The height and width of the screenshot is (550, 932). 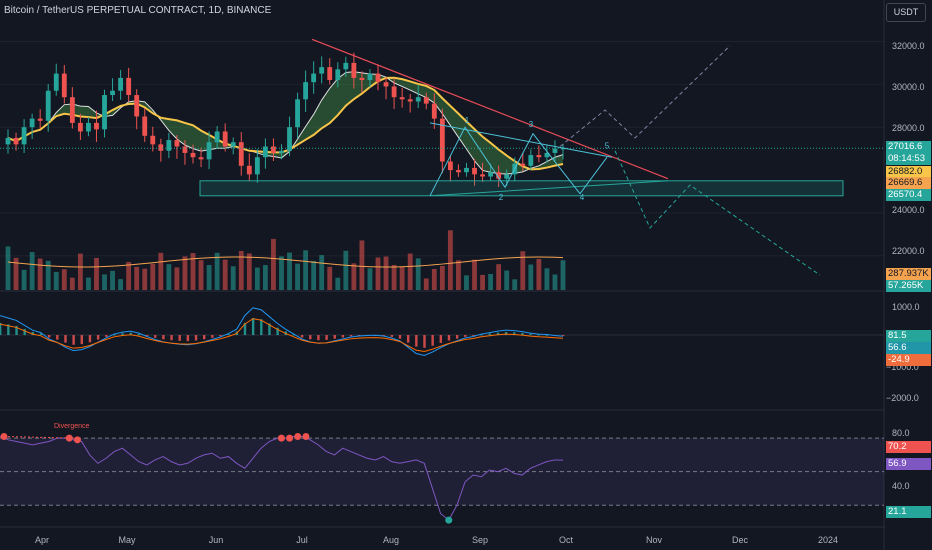 What do you see at coordinates (282, 335) in the screenshot?
I see `signal-line` at bounding box center [282, 335].